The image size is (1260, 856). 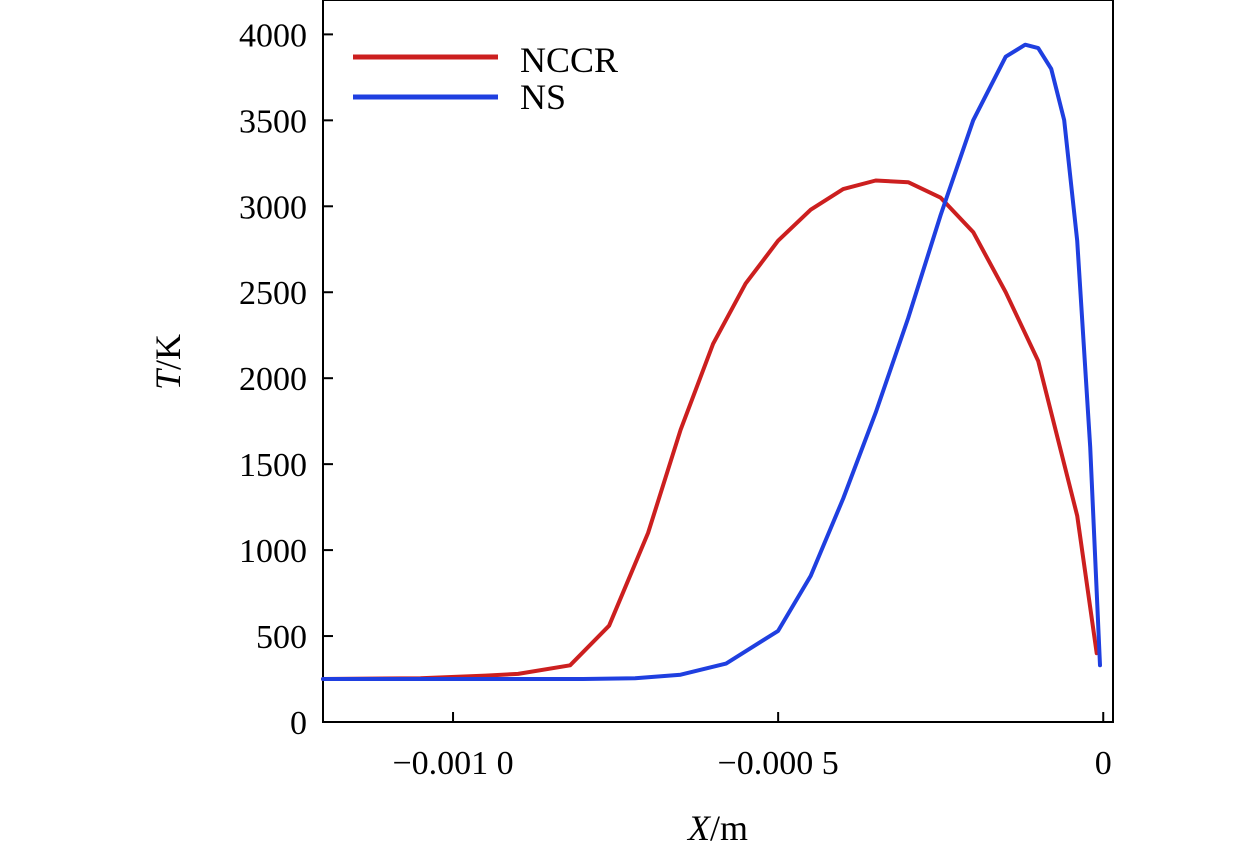 I want to click on legend-label-nccr: NCCR, so click(x=569, y=60).